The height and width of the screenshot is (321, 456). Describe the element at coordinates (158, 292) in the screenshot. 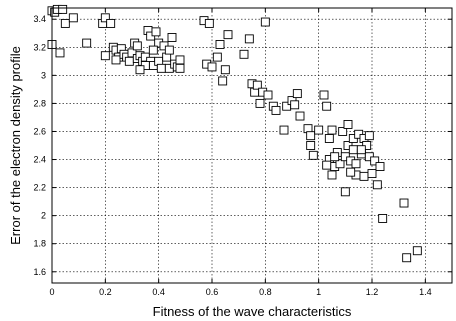

I see `x-tick-label: 0.4` at that location.